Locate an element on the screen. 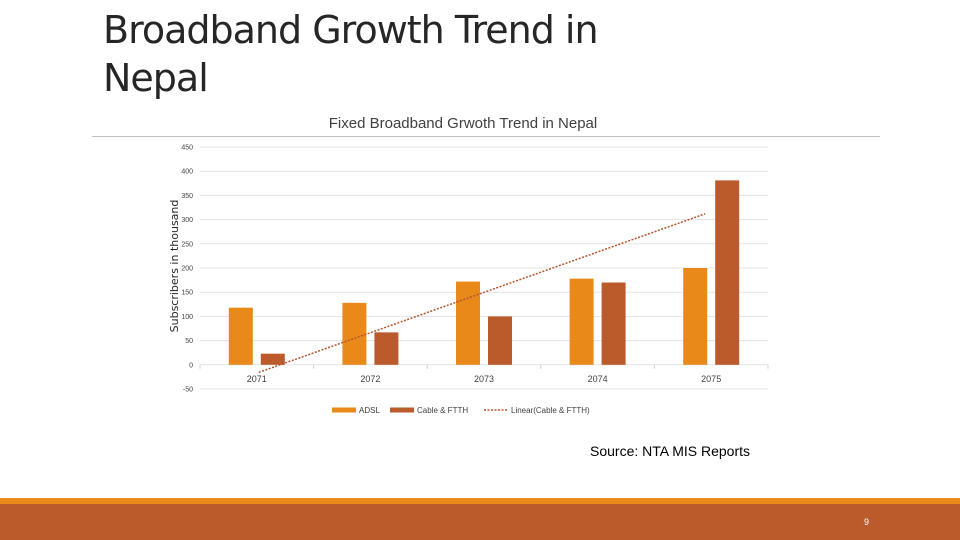 The width and height of the screenshot is (960, 540). legend-adsl-swatch is located at coordinates (344, 410).